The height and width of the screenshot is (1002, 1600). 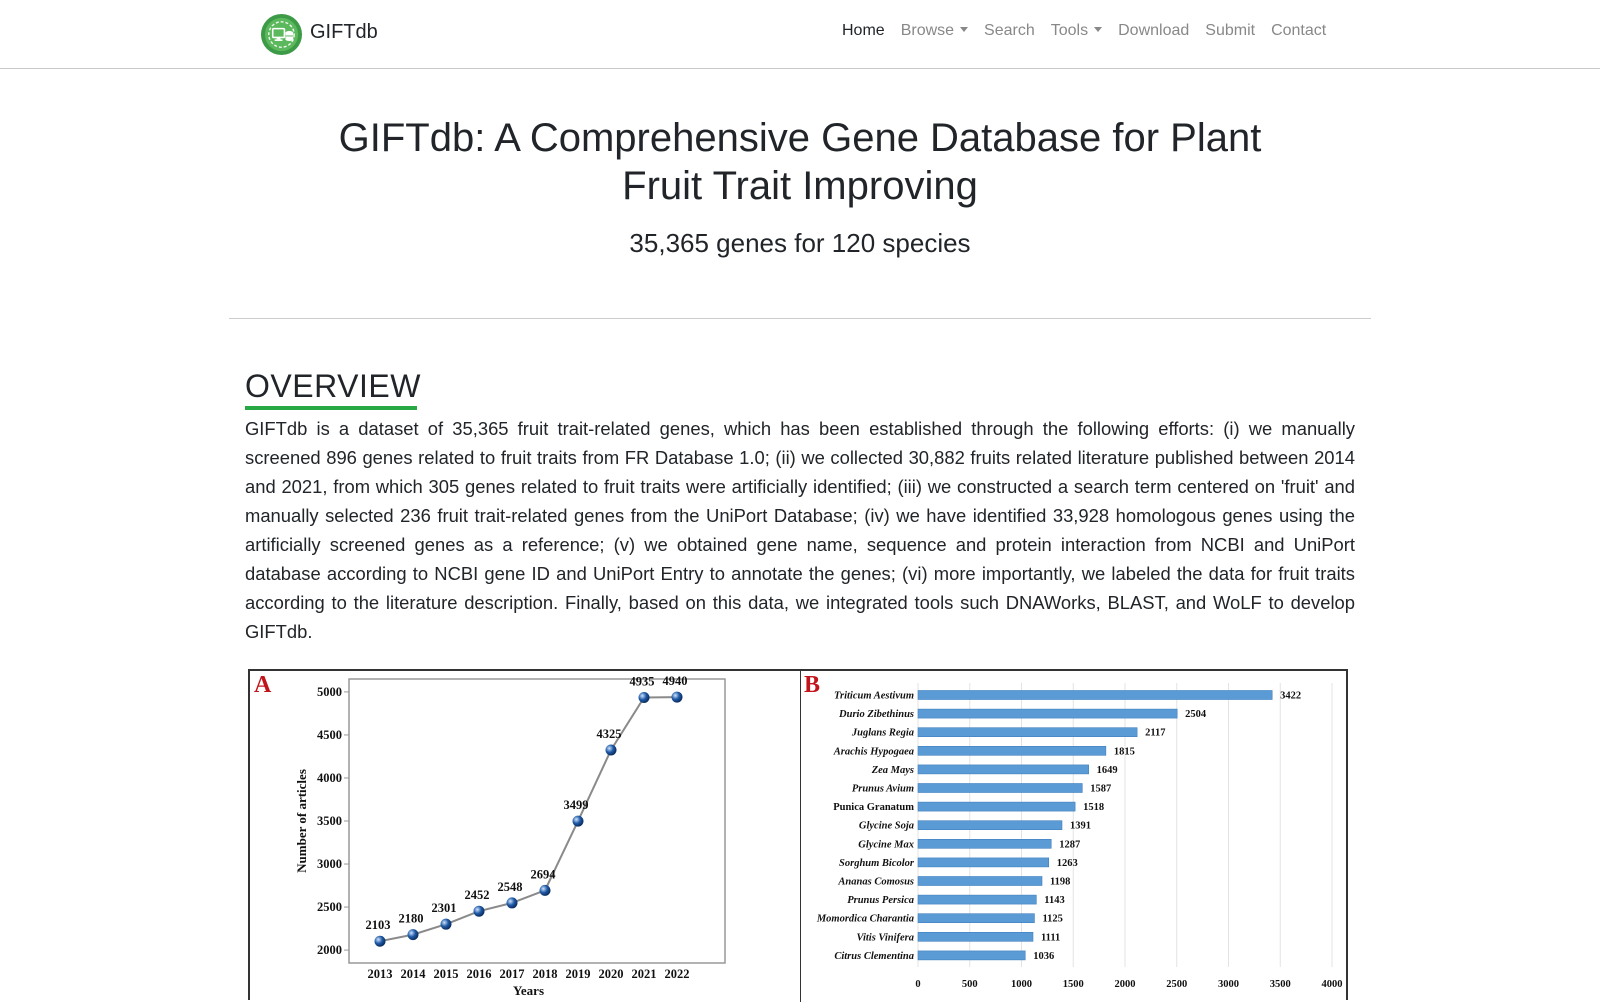 I want to click on category-label: Zea Mays, so click(x=892, y=770).